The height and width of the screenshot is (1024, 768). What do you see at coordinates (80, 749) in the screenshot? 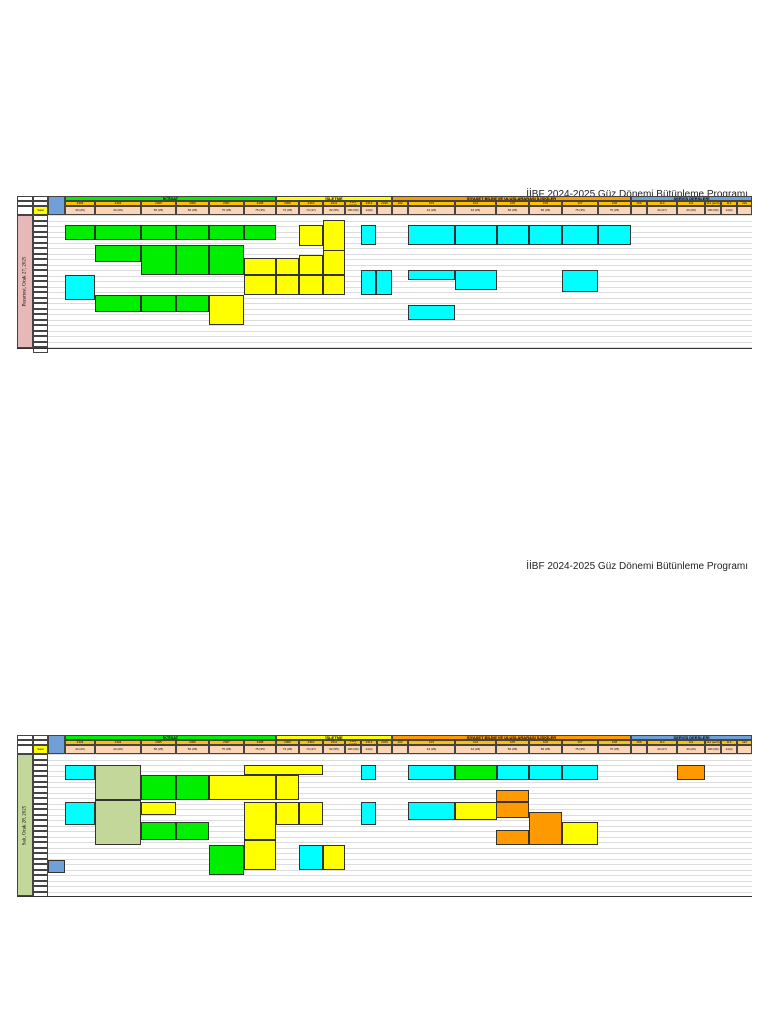
I see `room-capacity: 44 (26)` at bounding box center [80, 749].